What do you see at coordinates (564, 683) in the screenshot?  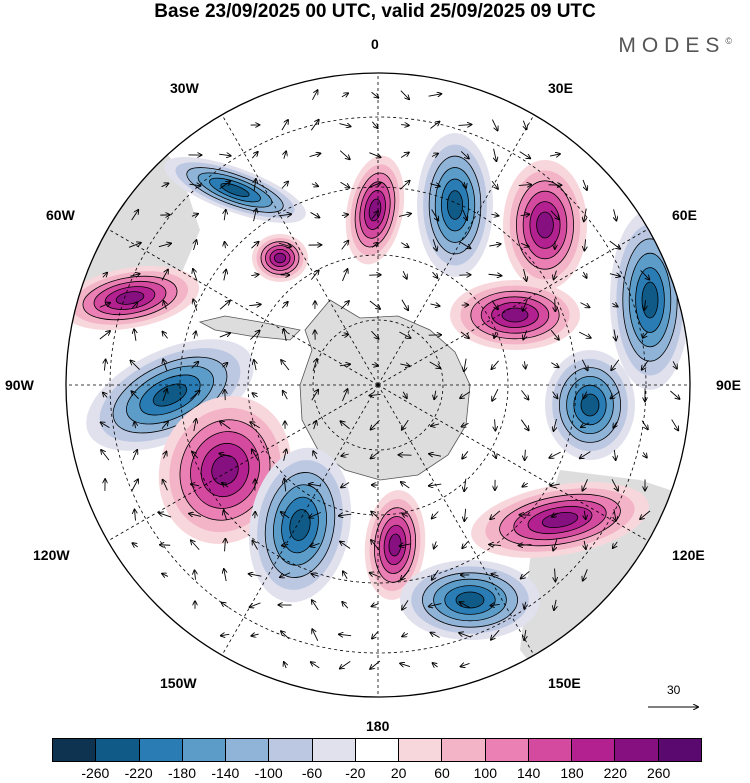 I see `lon-label-150e: 150E` at bounding box center [564, 683].